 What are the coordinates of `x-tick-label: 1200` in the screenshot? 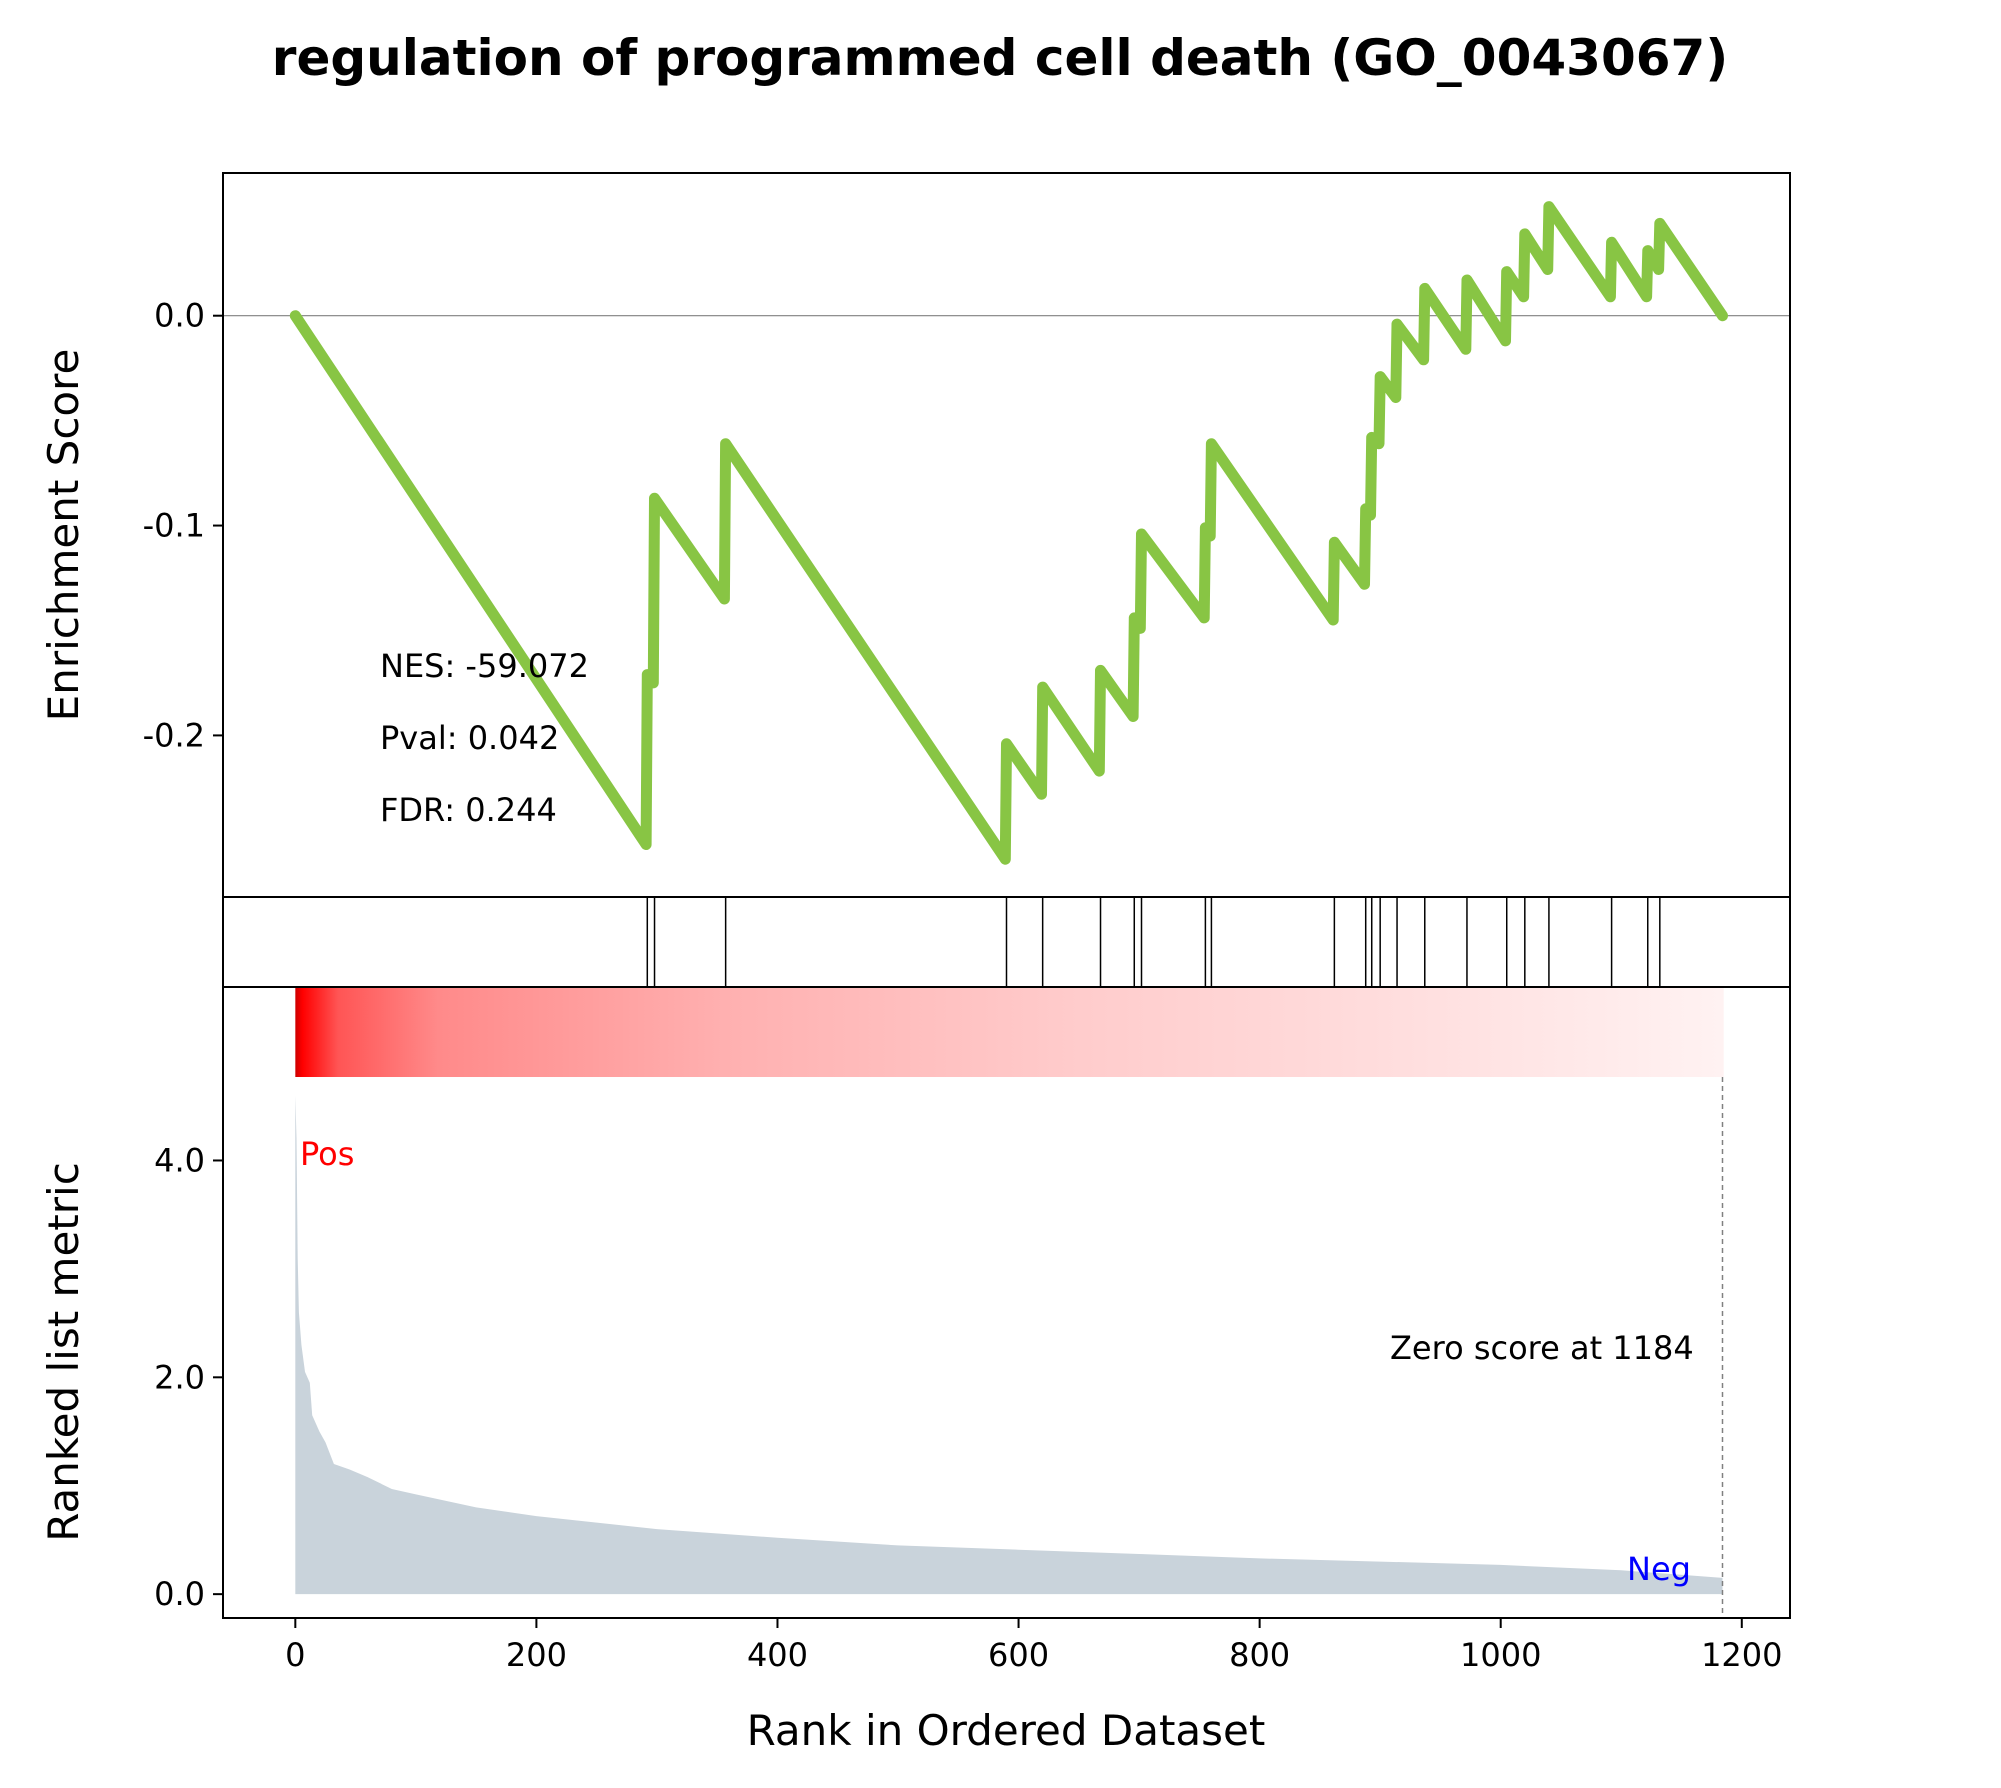 It's located at (1741, 1655).